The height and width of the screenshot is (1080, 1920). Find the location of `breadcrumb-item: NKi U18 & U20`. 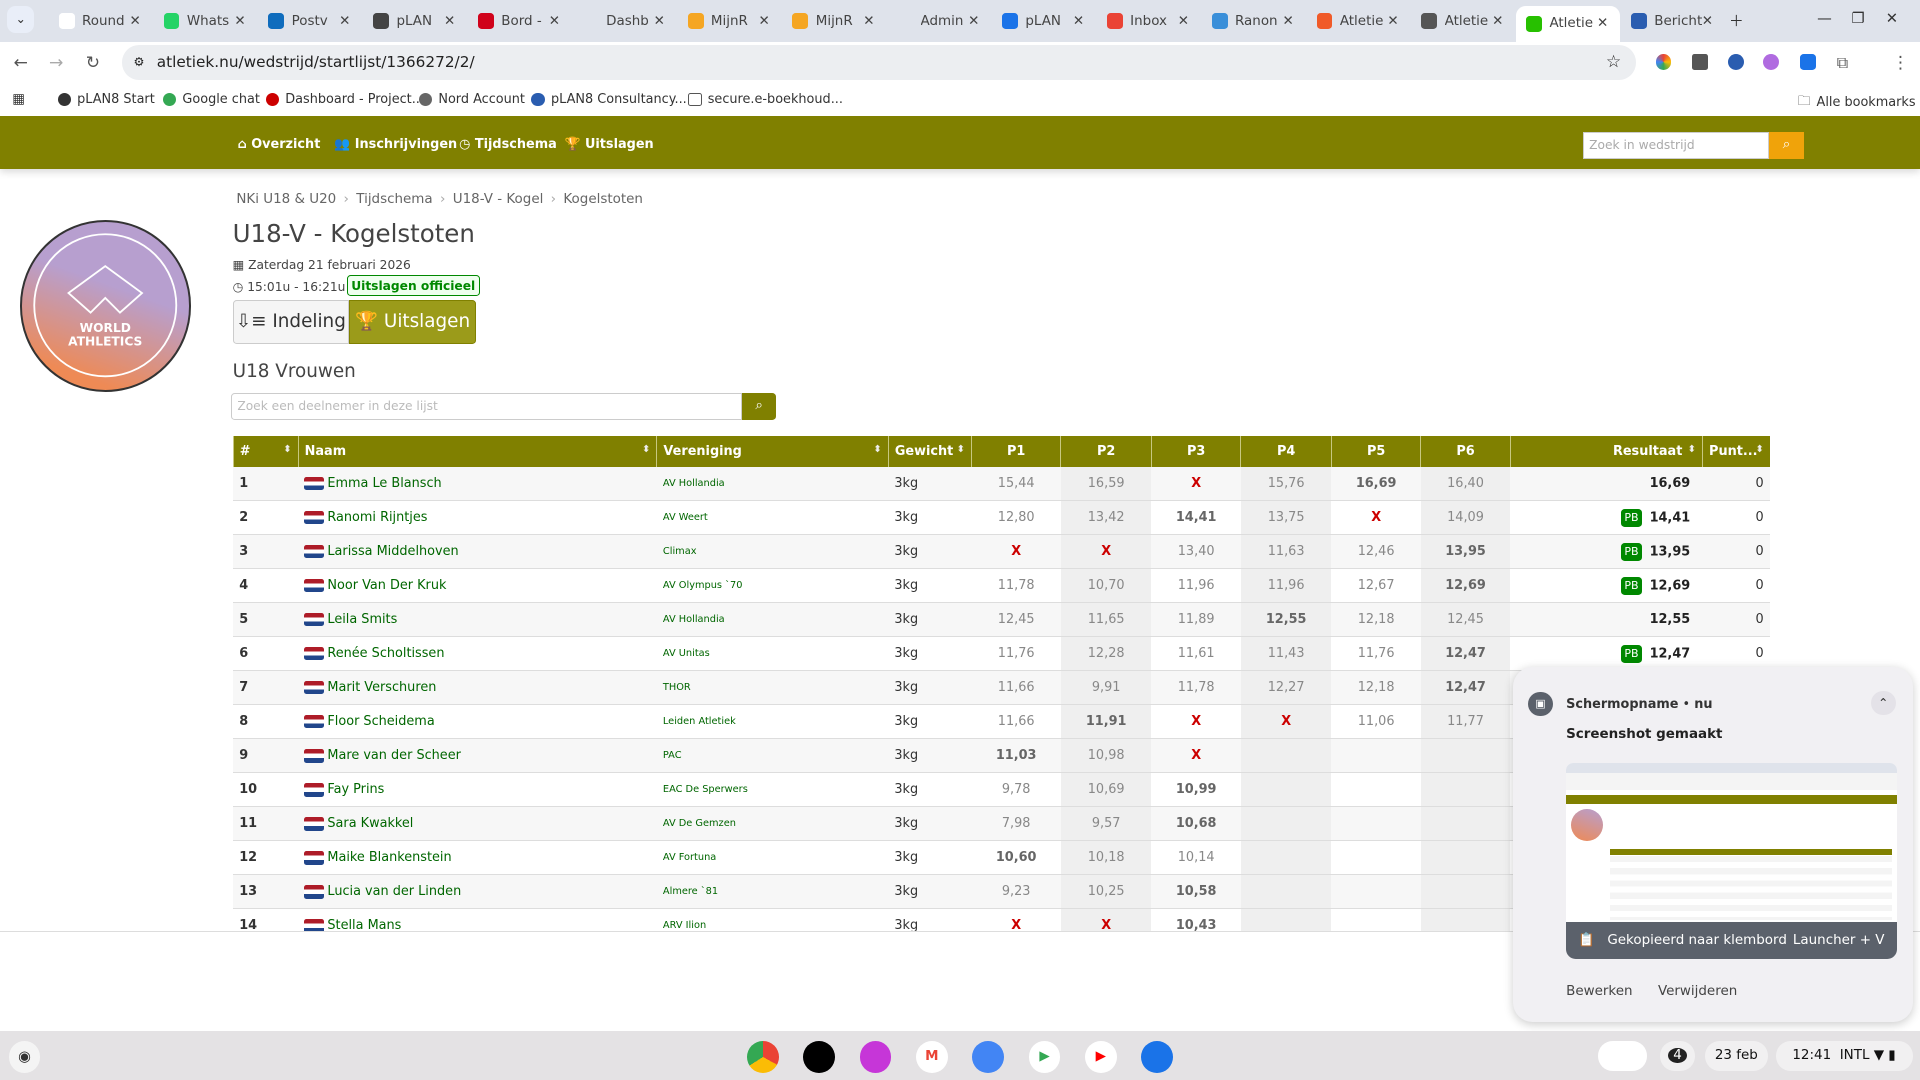

breadcrumb-item: NKi U18 & U20 is located at coordinates (286, 200).